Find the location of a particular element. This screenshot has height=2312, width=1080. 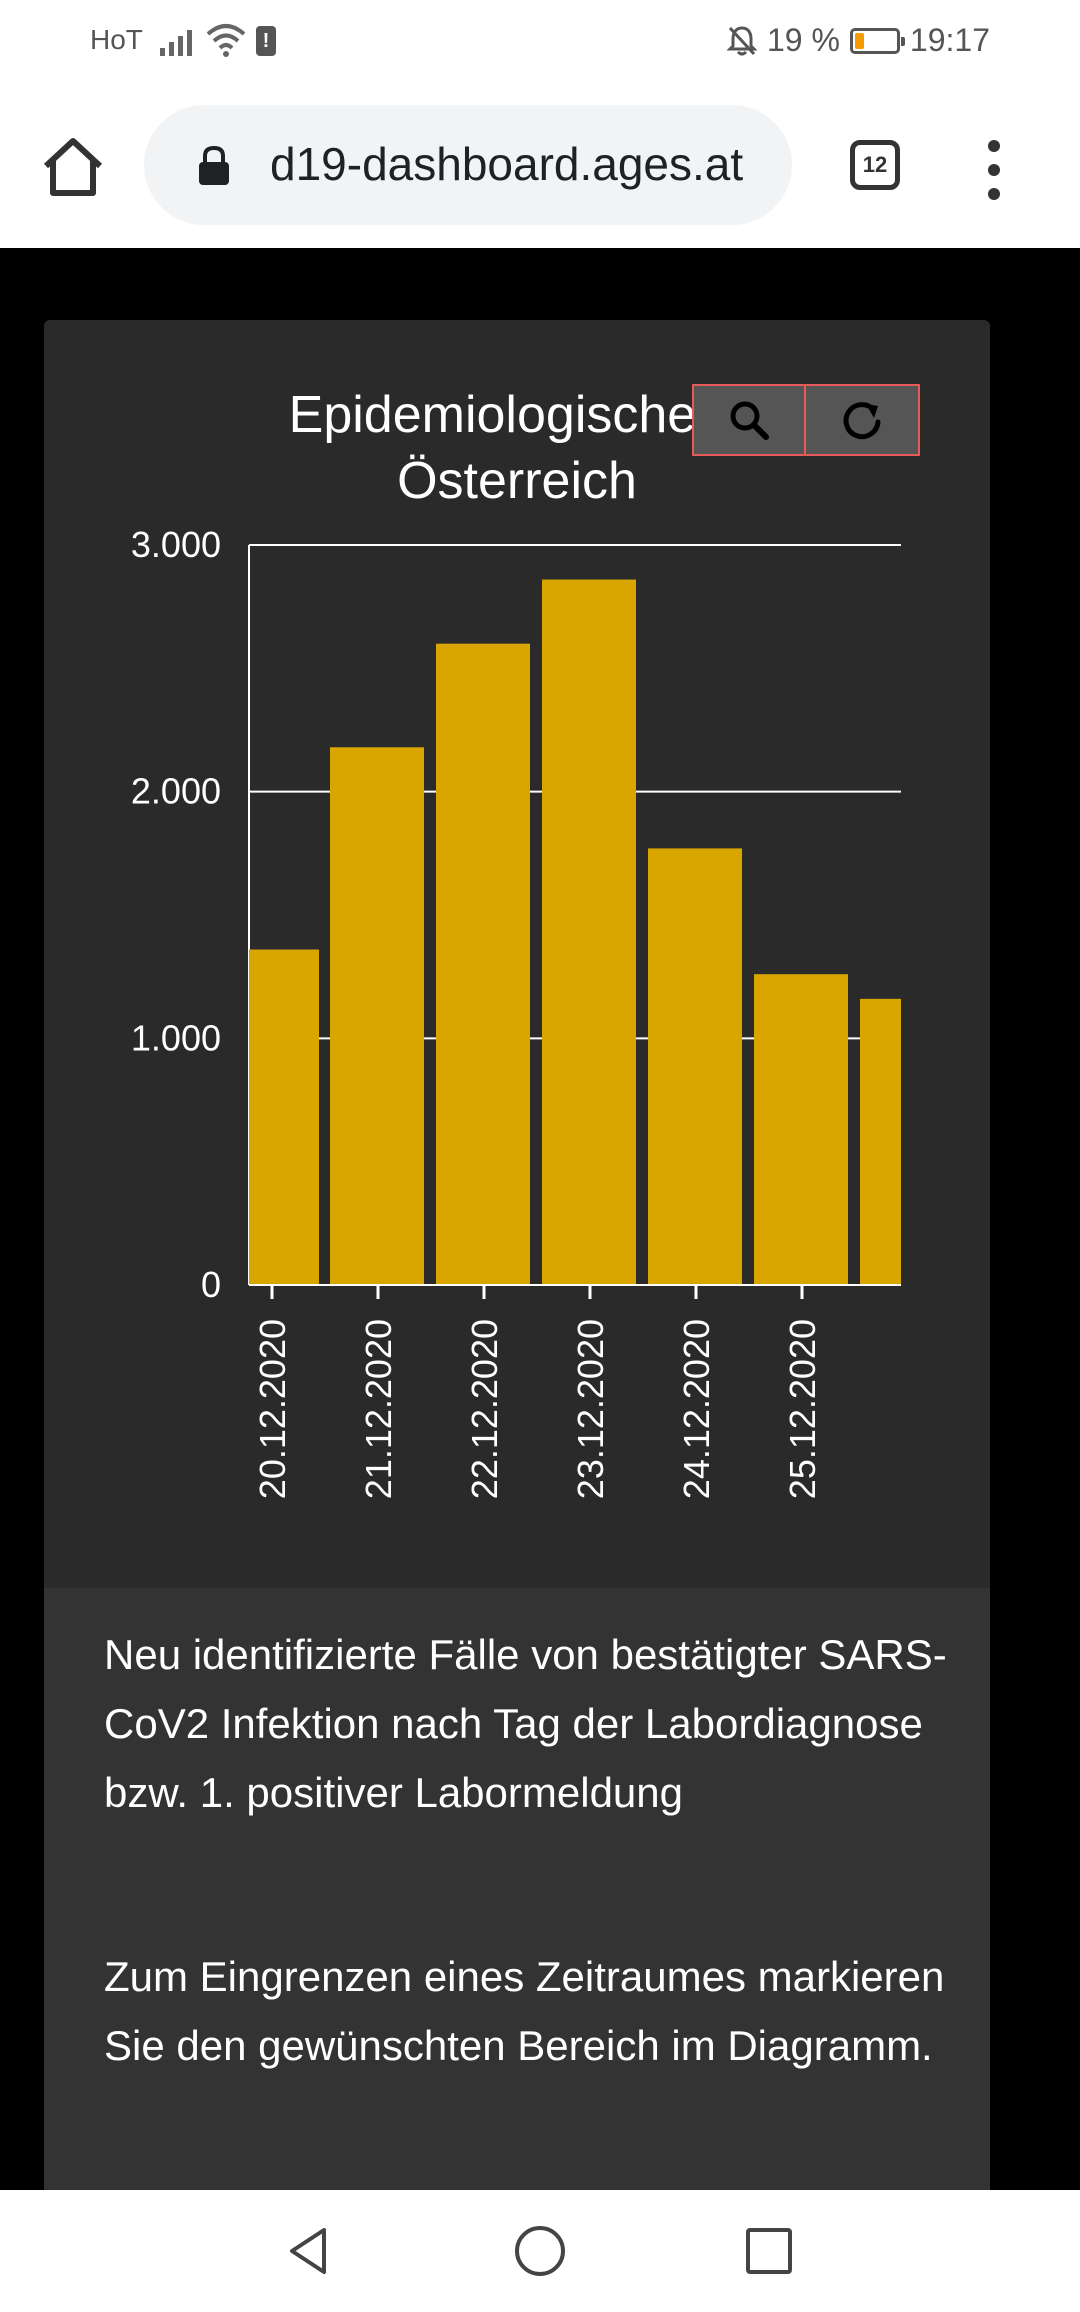

y-tick-label: 0 is located at coordinates (211, 1284).